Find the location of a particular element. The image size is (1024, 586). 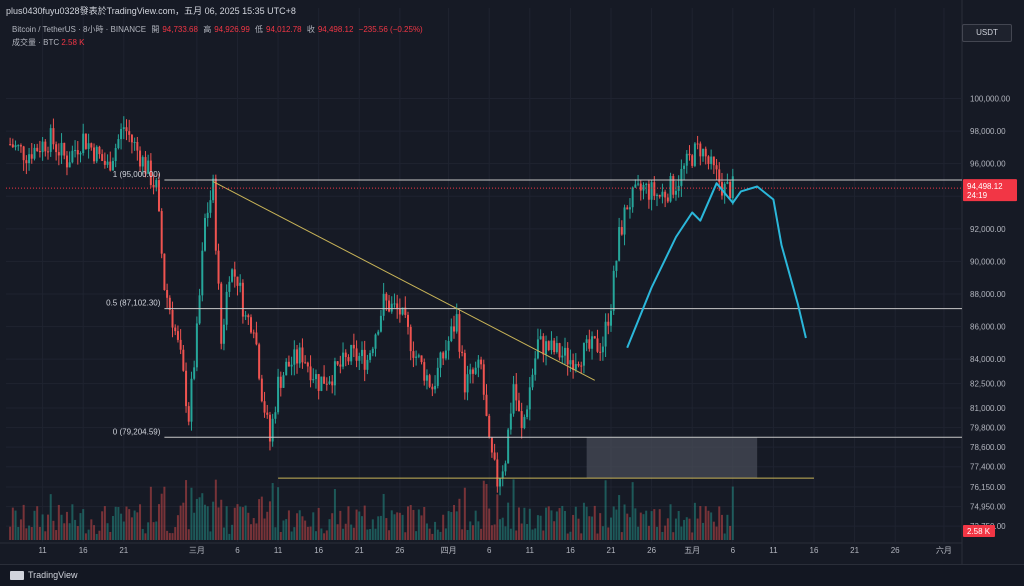

tradingview-logo: TradingView is located at coordinates (44, 575).